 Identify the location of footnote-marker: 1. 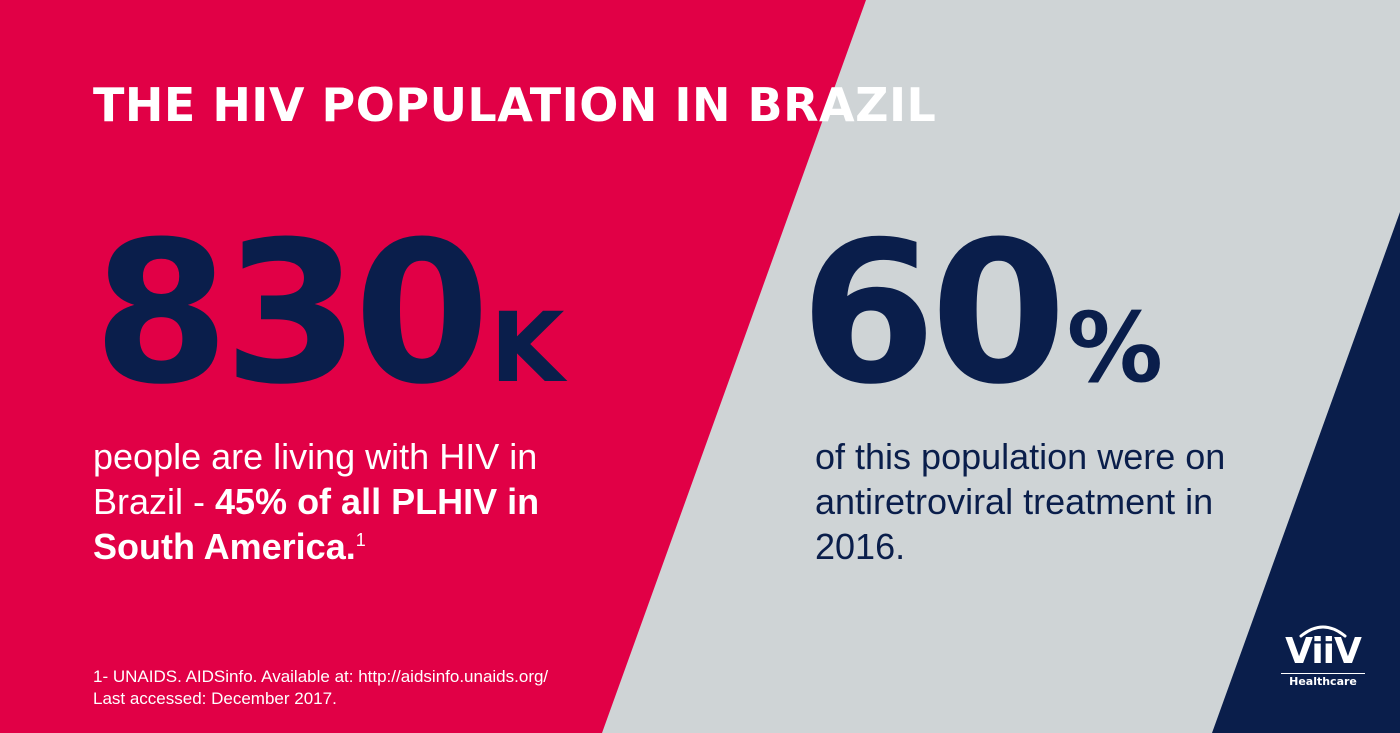
(360, 540).